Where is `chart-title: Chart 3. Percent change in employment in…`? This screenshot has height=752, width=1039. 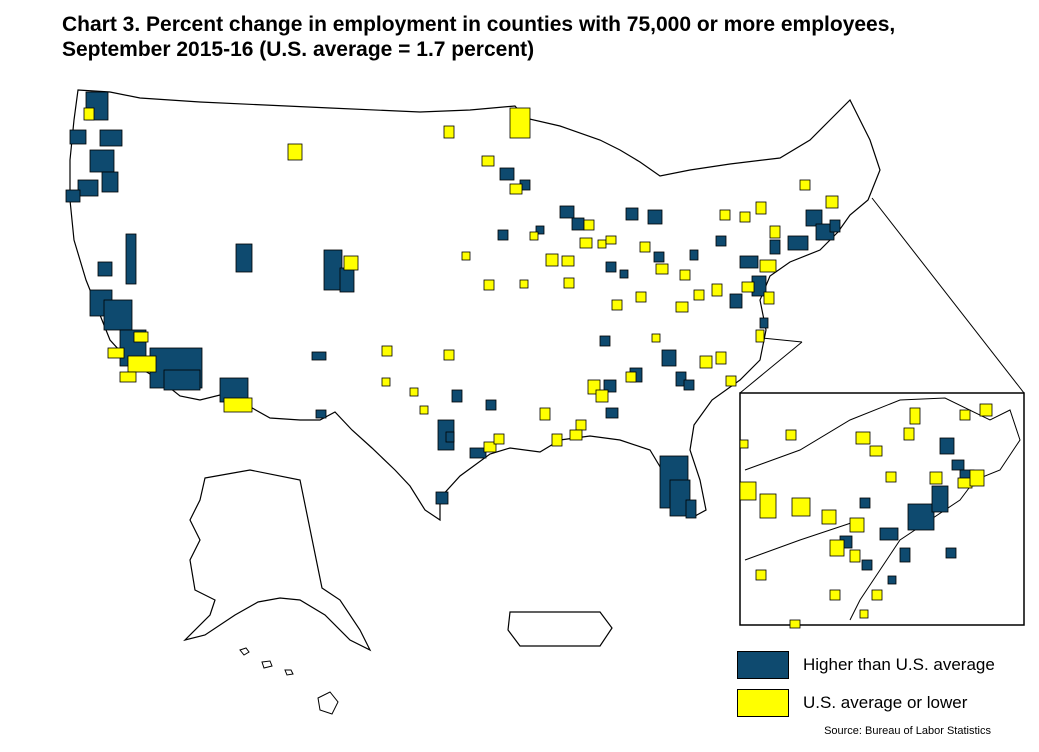
chart-title: Chart 3. Percent change in employment in… is located at coordinates (542, 37).